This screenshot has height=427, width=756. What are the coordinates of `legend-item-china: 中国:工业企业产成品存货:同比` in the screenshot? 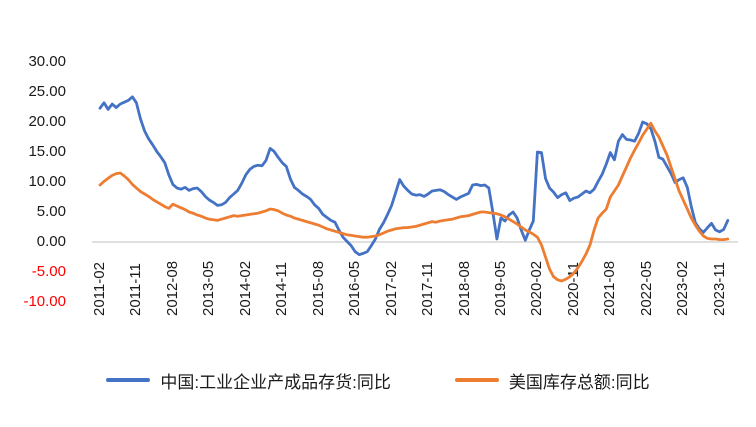 It's located at (248, 380).